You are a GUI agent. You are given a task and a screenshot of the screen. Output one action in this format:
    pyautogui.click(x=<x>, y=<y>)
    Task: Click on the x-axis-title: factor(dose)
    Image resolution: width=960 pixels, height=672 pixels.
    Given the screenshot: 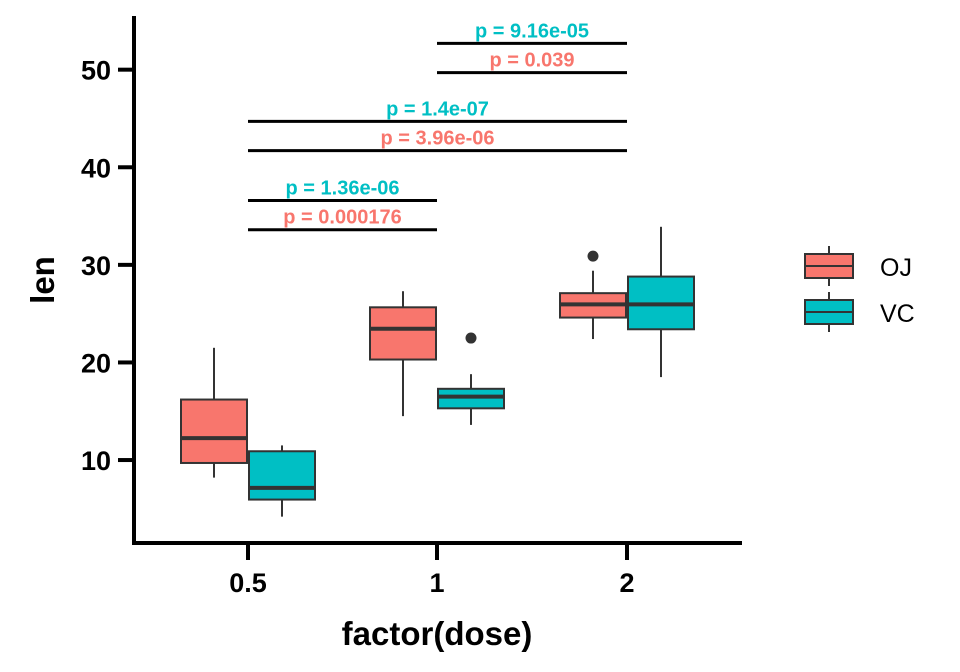 What is the action you would take?
    pyautogui.click(x=437, y=633)
    